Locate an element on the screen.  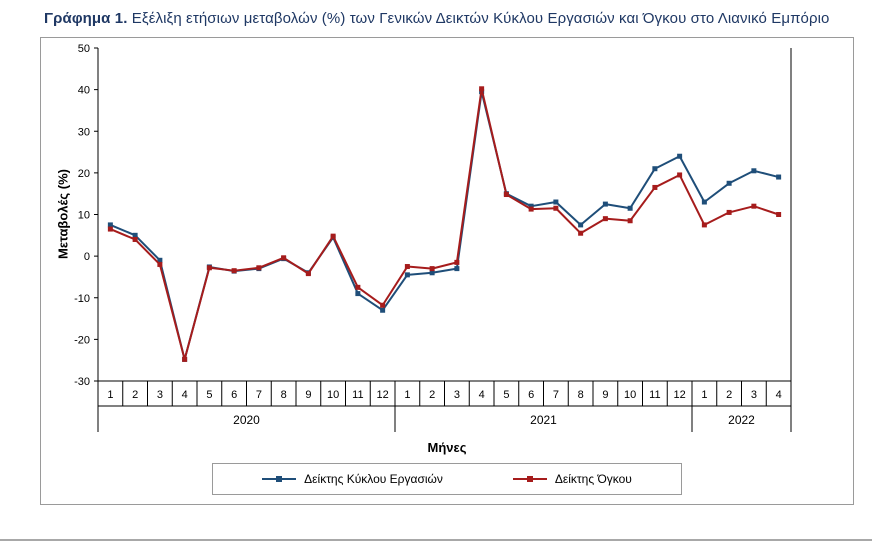
svg-text: 2020 is located at coordinates (246, 420).